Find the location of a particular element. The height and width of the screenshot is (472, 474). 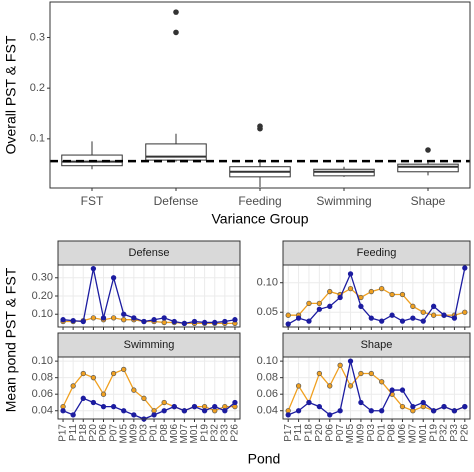

x-tick-label: M07 is located at coordinates (413, 434).